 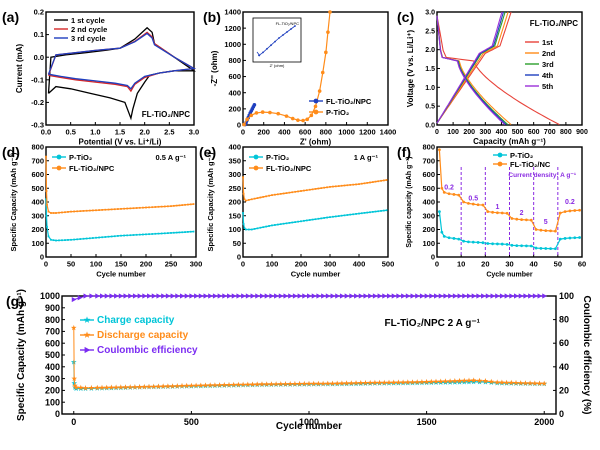 What do you see at coordinates (564, 320) in the screenshot?
I see `y2-tick-label: 80` at bounding box center [564, 320].